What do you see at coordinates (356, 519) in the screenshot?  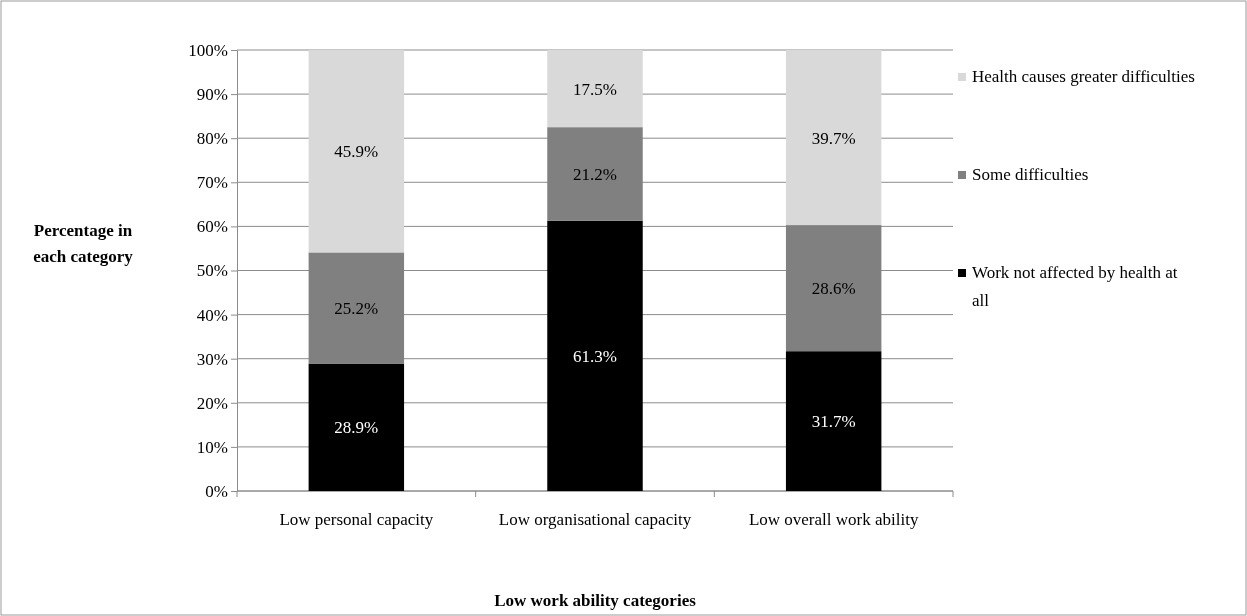 I see `x-tick-label: Low personal capacity` at bounding box center [356, 519].